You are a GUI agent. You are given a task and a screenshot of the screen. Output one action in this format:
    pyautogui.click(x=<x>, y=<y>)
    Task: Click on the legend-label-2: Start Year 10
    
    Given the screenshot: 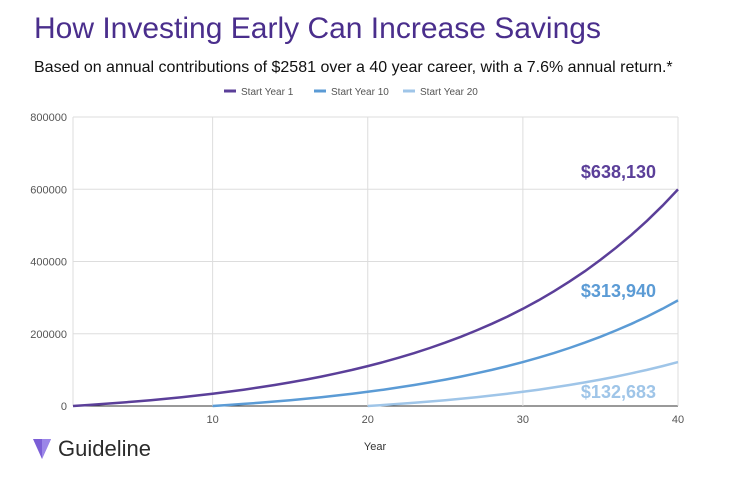 What is the action you would take?
    pyautogui.click(x=360, y=92)
    